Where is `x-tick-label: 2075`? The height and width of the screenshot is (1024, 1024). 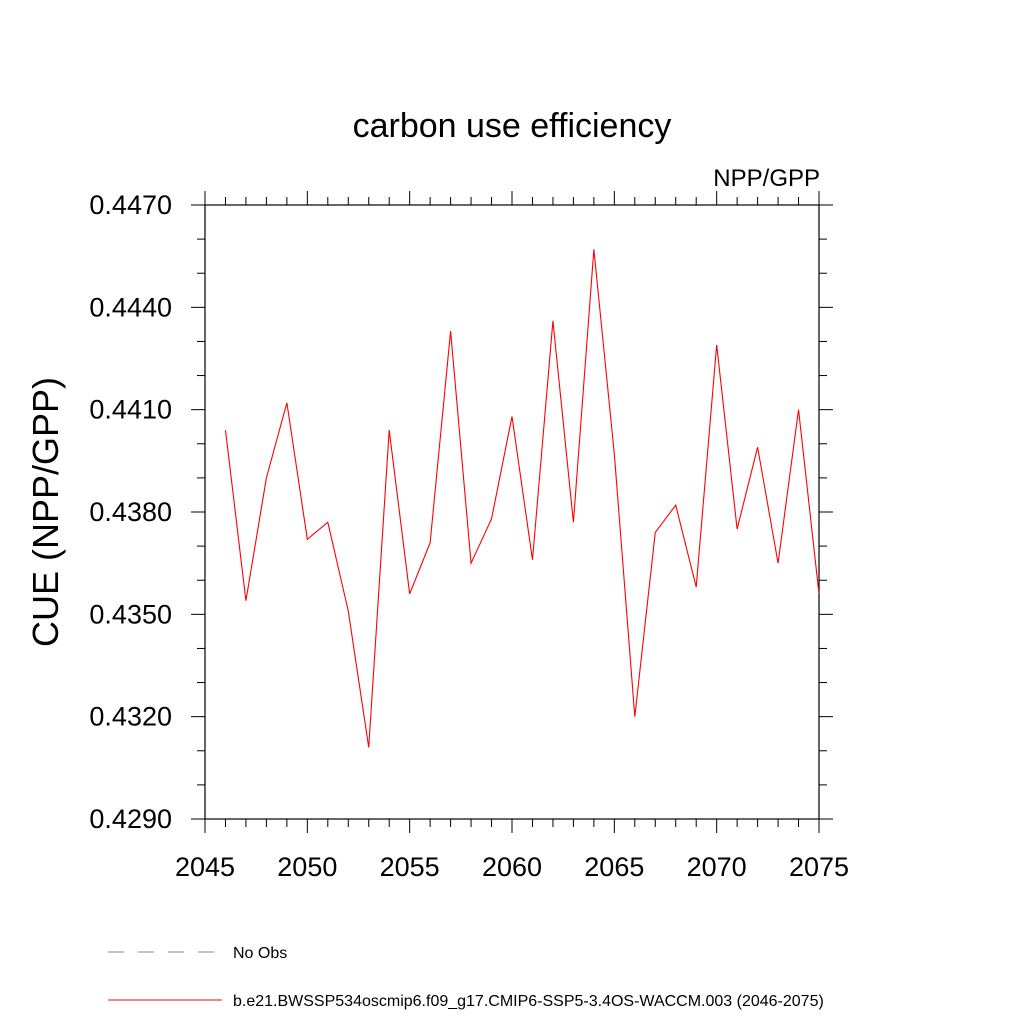 x-tick-label: 2075 is located at coordinates (819, 867).